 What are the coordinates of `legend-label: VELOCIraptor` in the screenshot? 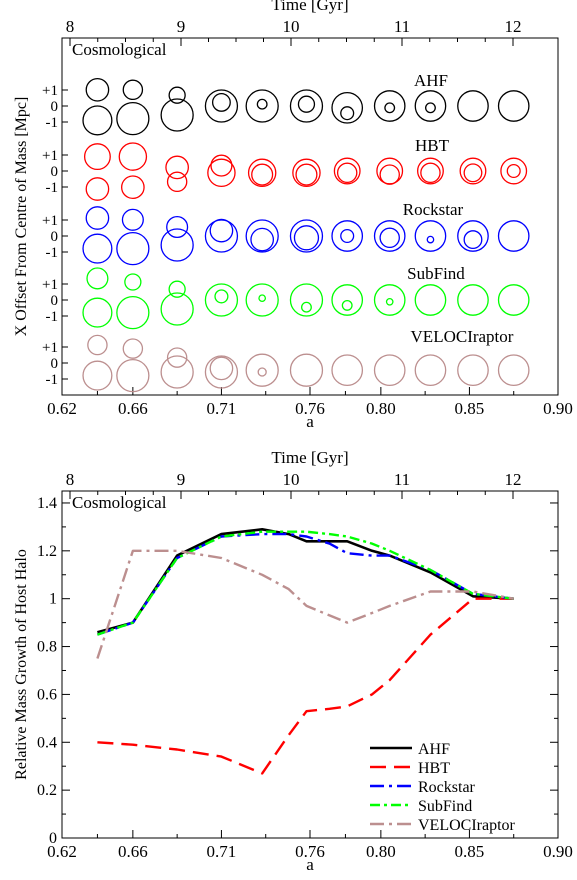 It's located at (467, 825).